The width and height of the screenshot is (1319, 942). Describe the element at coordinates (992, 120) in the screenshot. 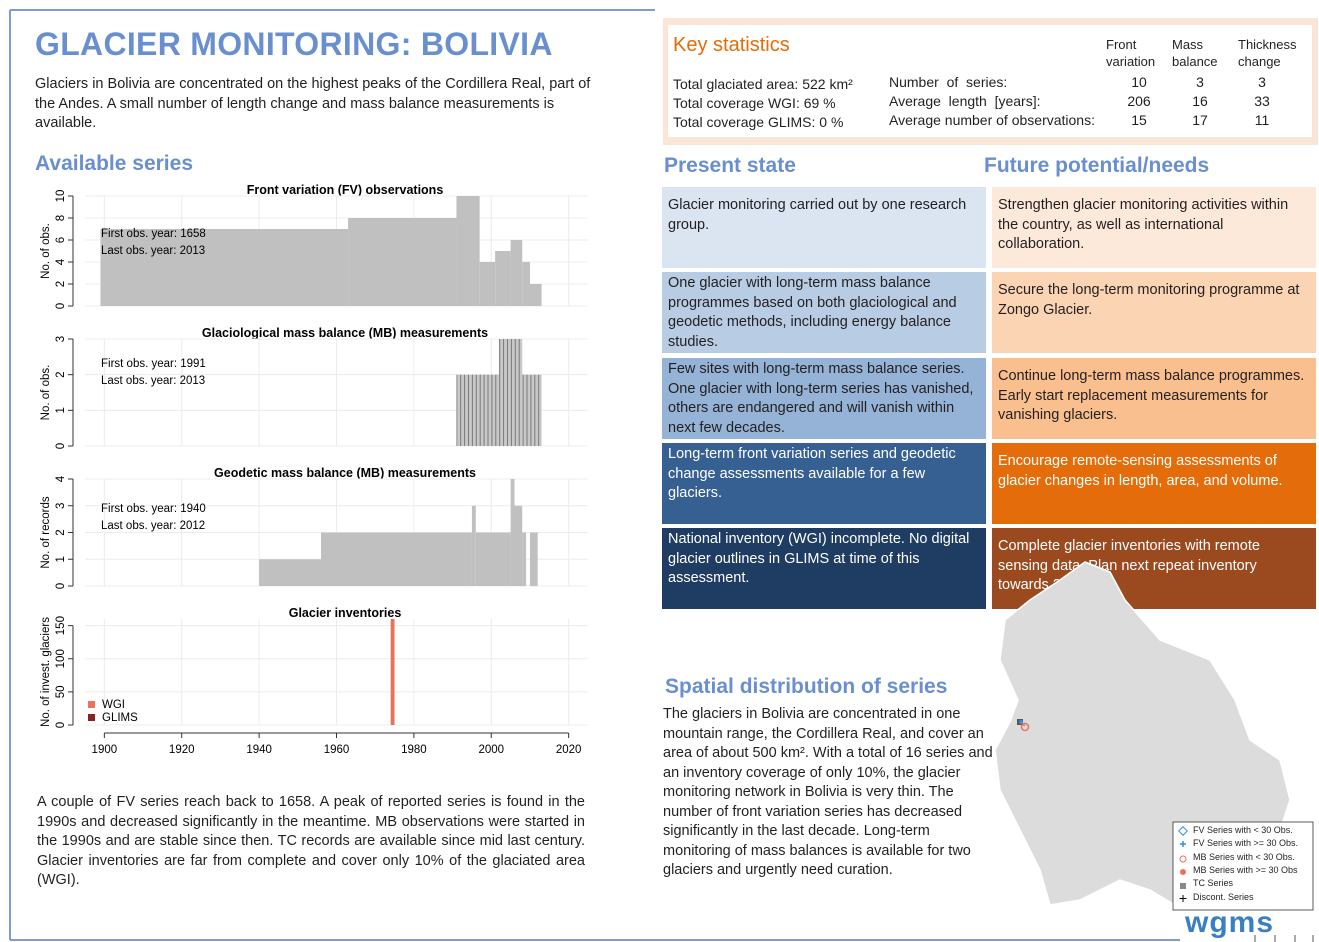

I see `row-label: Average number of observations:` at that location.